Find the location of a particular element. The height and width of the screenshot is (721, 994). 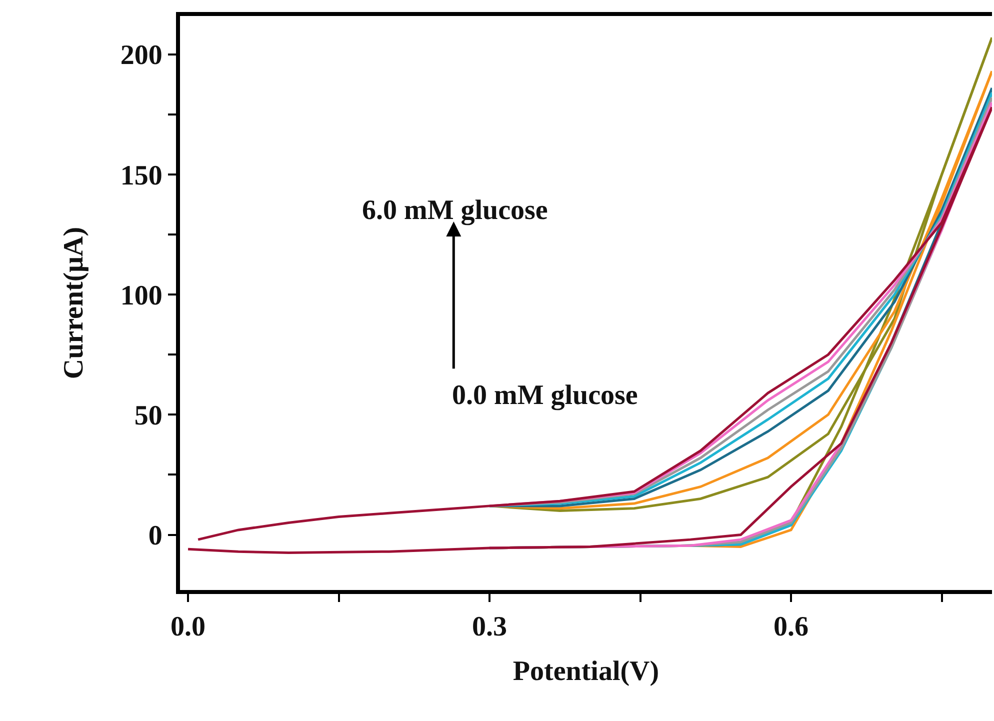

y-tick-label: 150 is located at coordinates (141, 176).